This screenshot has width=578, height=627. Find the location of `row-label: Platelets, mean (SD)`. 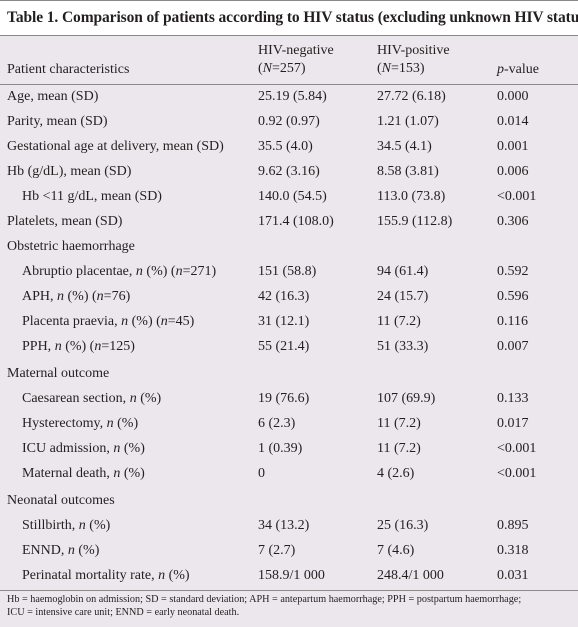

row-label: Platelets, mean (SD) is located at coordinates (65, 221).